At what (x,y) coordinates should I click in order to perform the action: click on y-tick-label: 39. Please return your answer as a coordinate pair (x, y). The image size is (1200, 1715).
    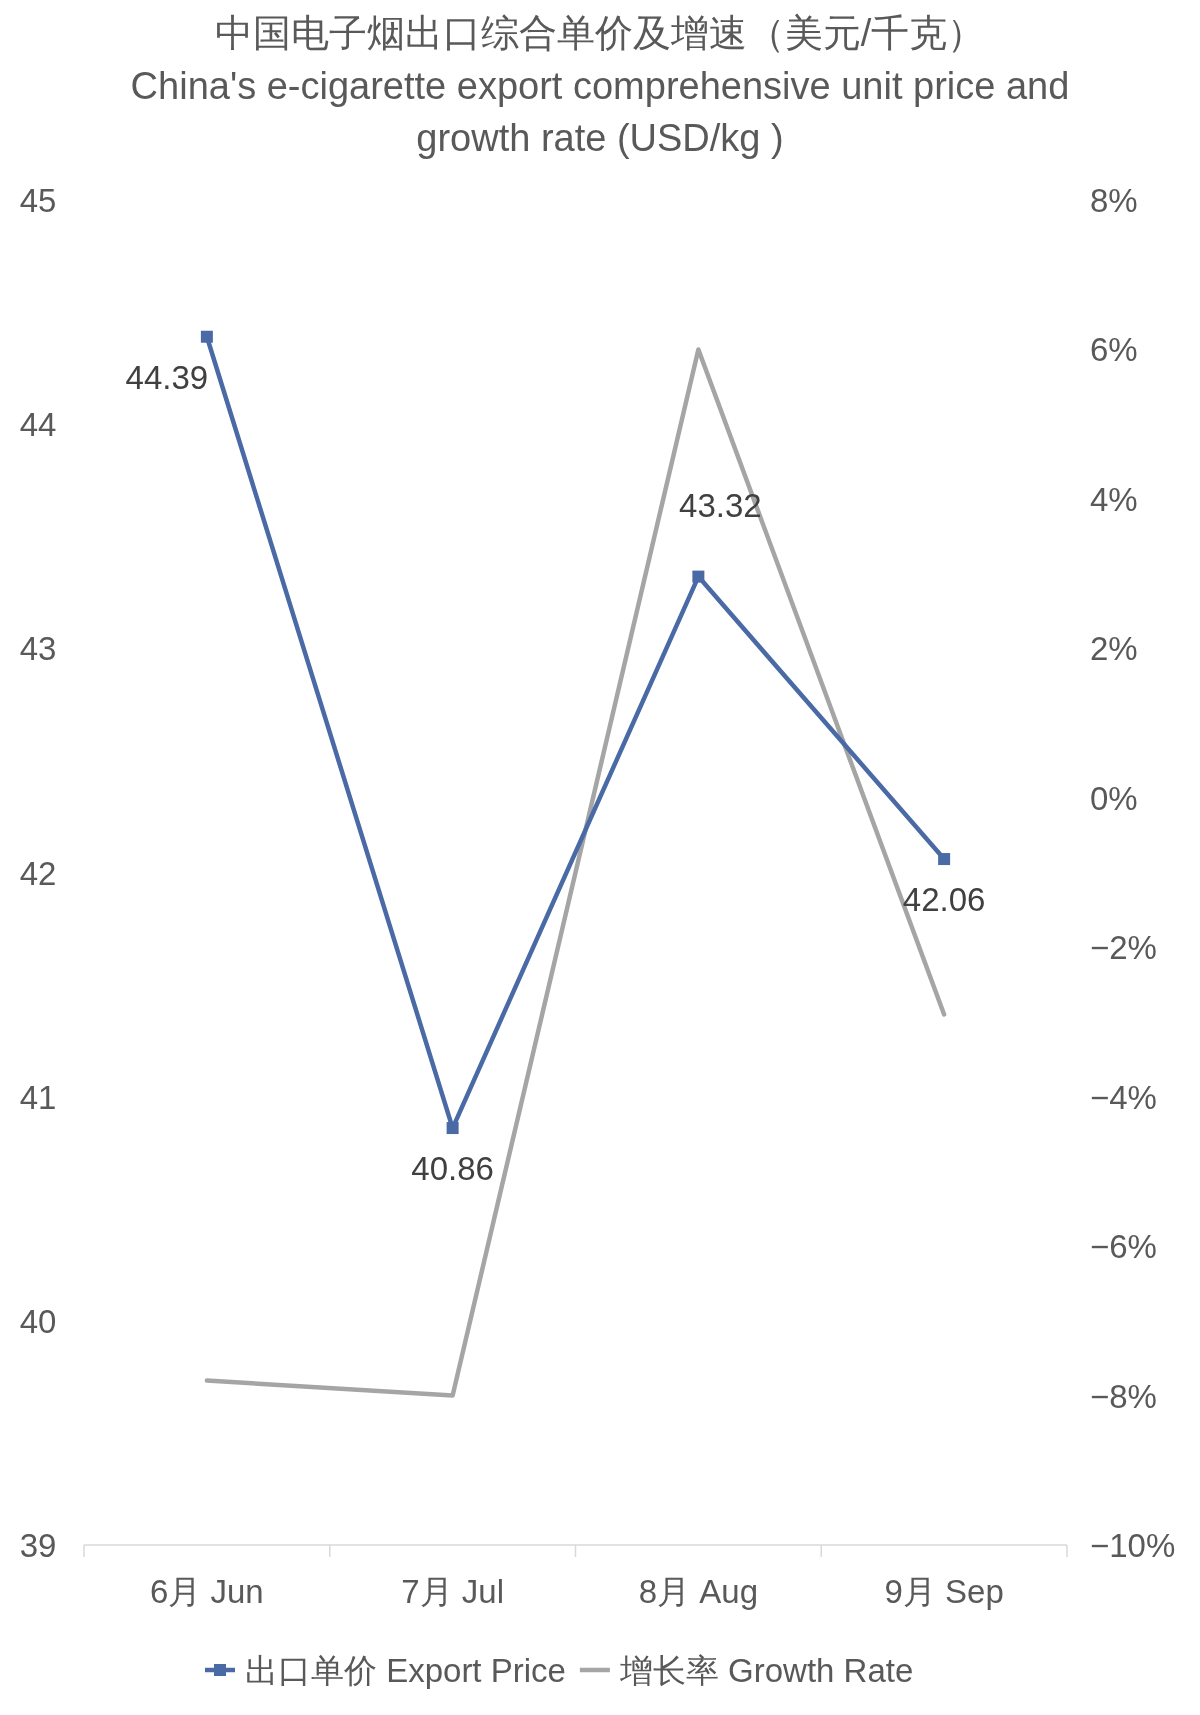
    Looking at the image, I should click on (38, 1545).